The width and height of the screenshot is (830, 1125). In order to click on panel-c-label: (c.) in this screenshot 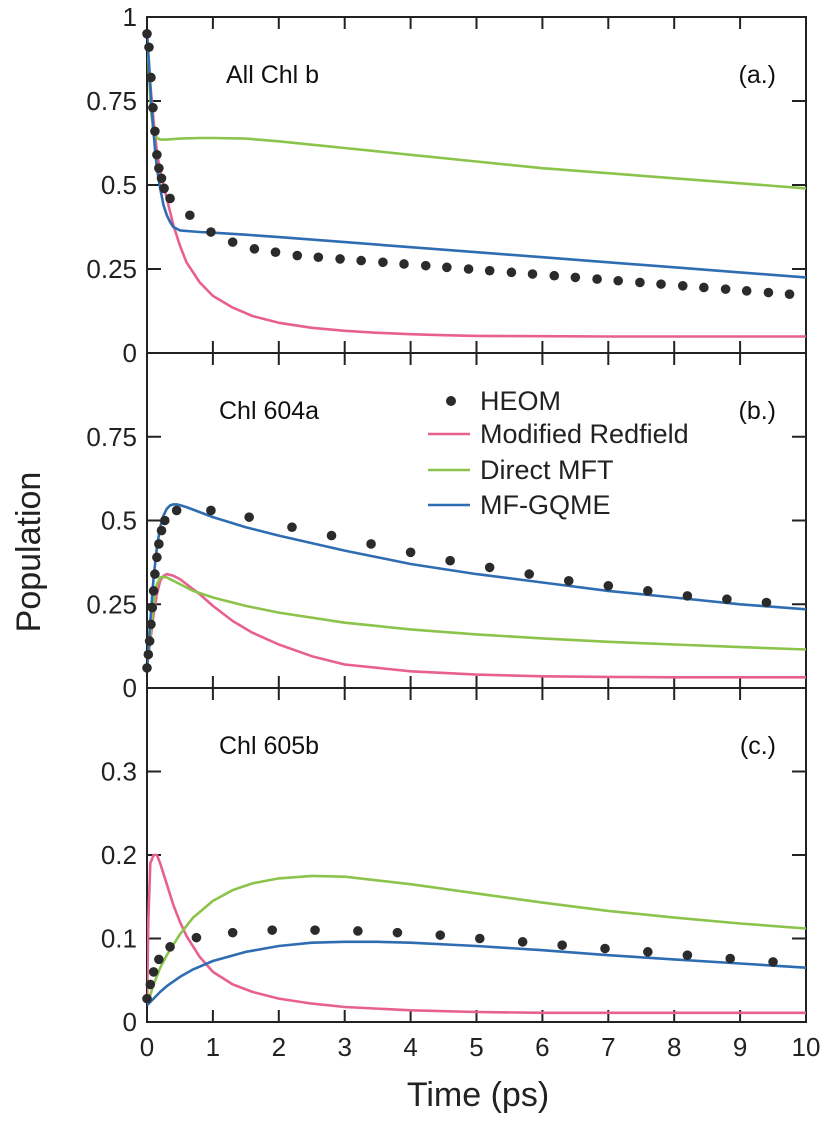, I will do `click(758, 746)`.